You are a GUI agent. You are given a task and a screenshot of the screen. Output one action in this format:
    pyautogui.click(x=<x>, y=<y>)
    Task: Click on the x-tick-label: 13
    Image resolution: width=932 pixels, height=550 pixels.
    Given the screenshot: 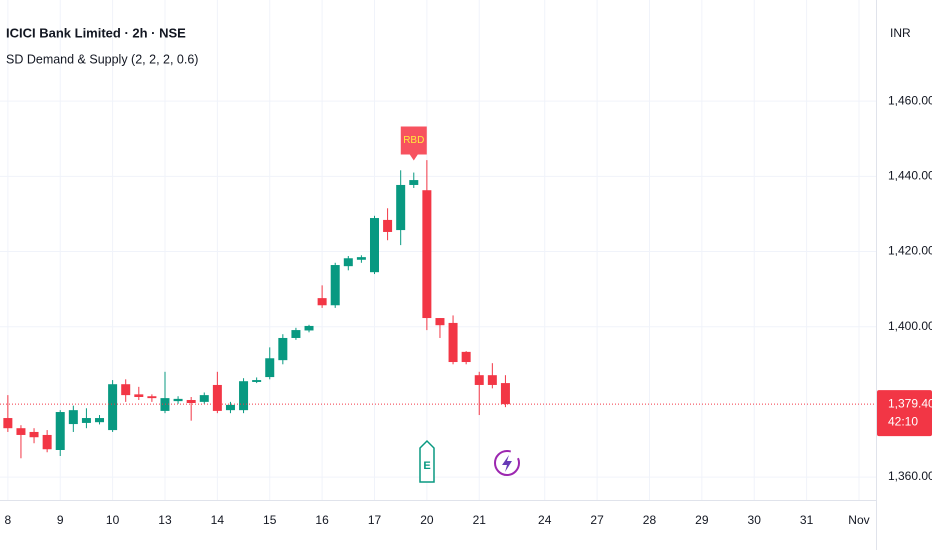 What is the action you would take?
    pyautogui.click(x=165, y=520)
    